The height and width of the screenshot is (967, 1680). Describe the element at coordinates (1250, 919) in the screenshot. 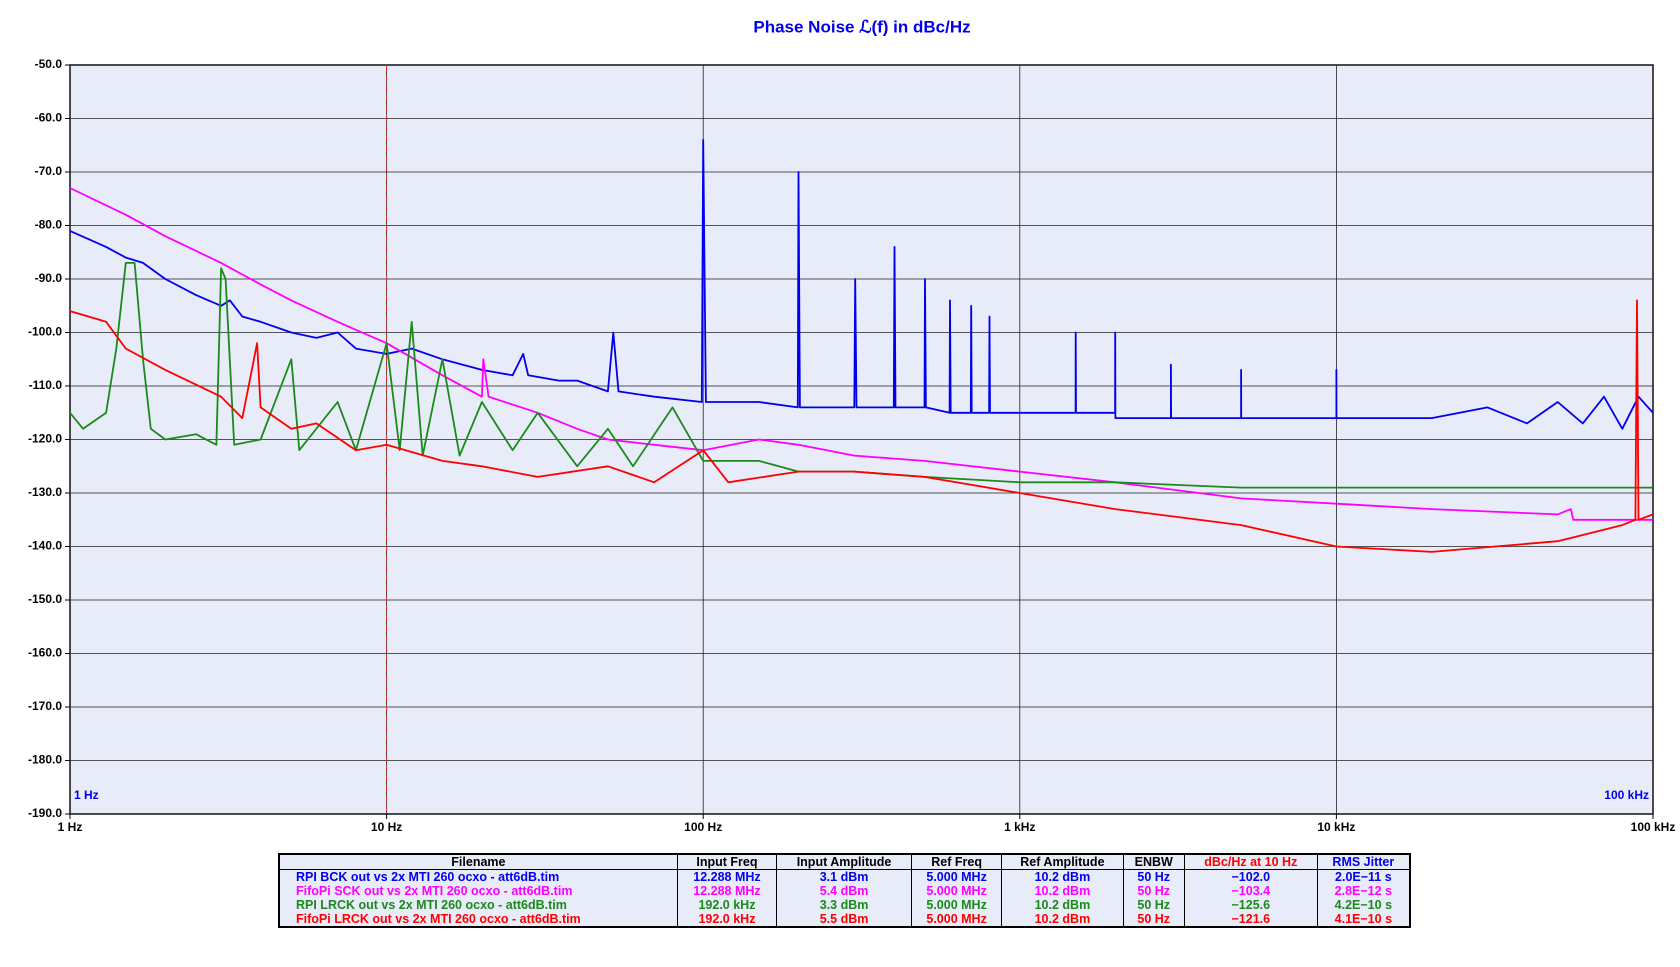

I see `table-cell: −121.6` at that location.